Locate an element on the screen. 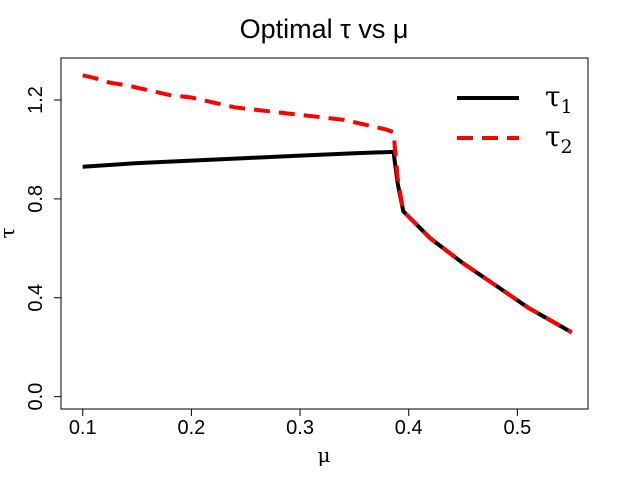 Image resolution: width=620 pixels, height=480 pixels. x-tick-label: 0.1 is located at coordinates (83, 428).